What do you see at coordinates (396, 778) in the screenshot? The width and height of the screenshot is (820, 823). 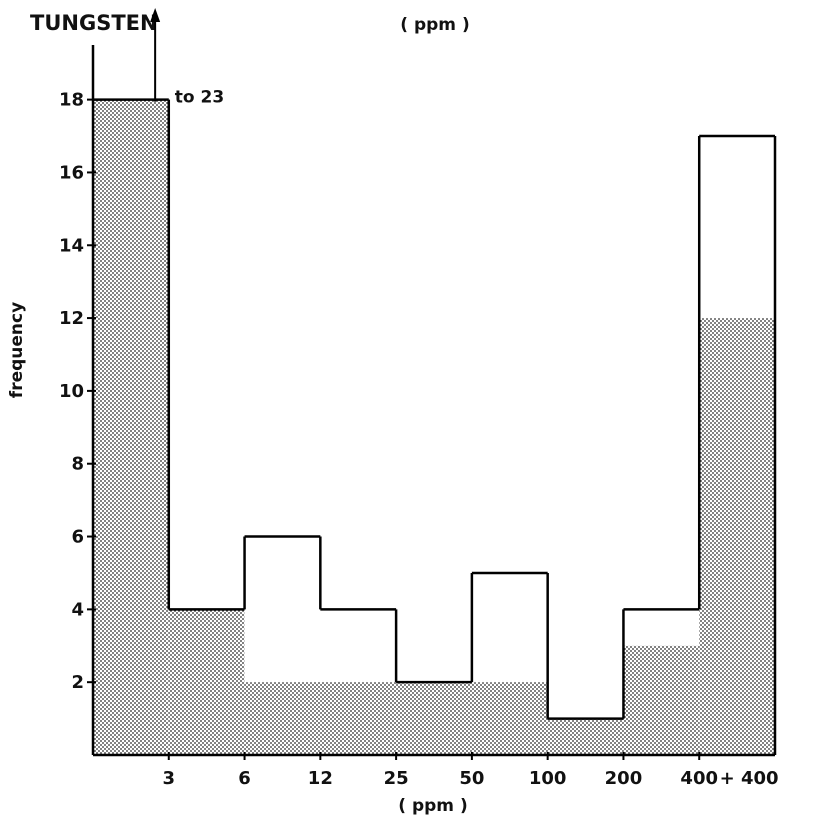 I see `x-tick-label-3: 25` at bounding box center [396, 778].